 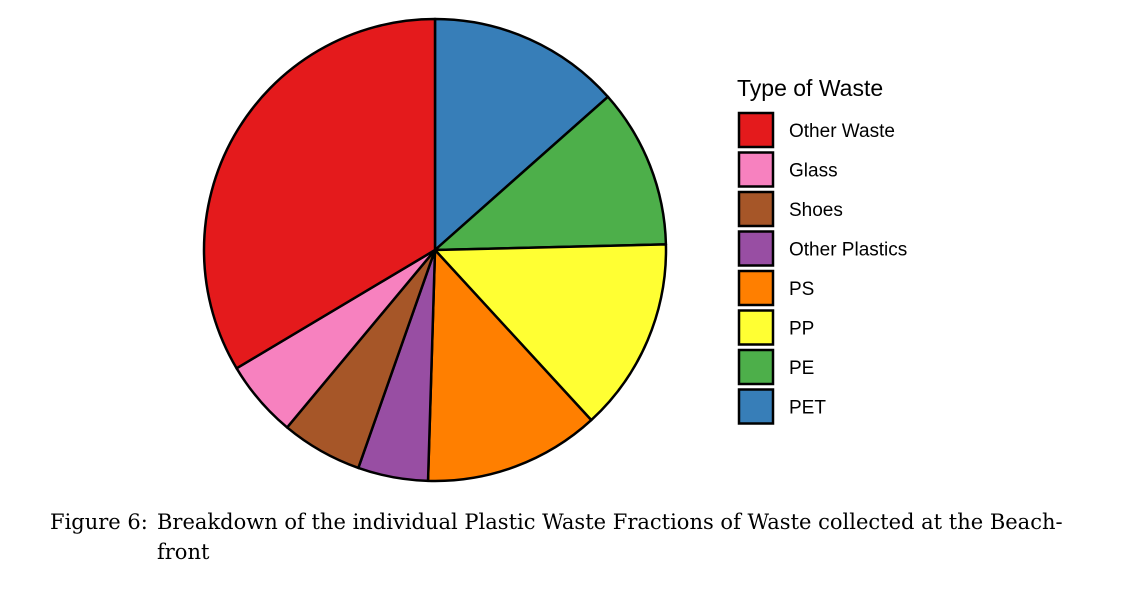 What do you see at coordinates (756, 209) in the screenshot?
I see `legend-key-shoes` at bounding box center [756, 209].